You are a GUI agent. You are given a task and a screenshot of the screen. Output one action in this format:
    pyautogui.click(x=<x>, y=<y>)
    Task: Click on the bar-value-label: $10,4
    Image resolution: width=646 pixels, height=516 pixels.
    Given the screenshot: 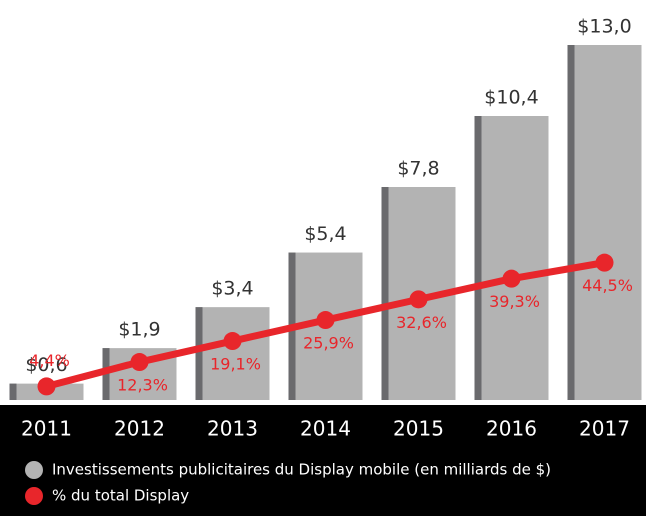 What is the action you would take?
    pyautogui.click(x=511, y=98)
    